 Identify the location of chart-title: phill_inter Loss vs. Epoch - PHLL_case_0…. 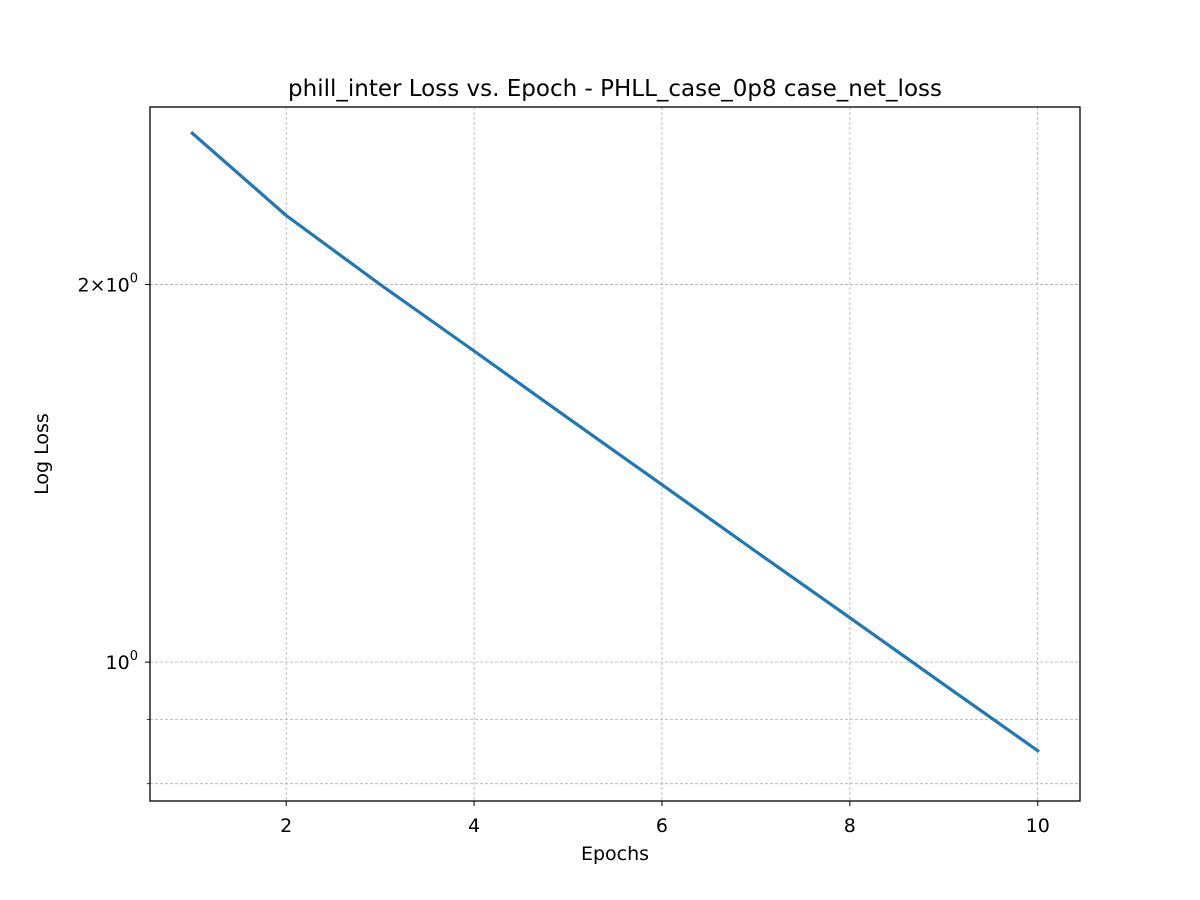
(615, 89).